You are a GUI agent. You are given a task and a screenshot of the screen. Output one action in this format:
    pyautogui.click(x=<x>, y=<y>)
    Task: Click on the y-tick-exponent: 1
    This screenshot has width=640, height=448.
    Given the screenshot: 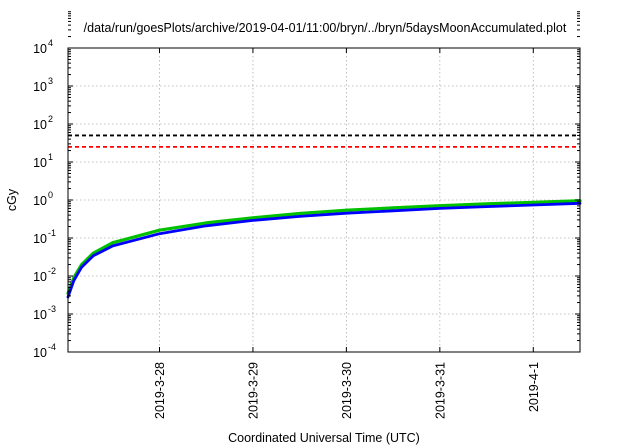 What is the action you would take?
    pyautogui.click(x=50, y=157)
    